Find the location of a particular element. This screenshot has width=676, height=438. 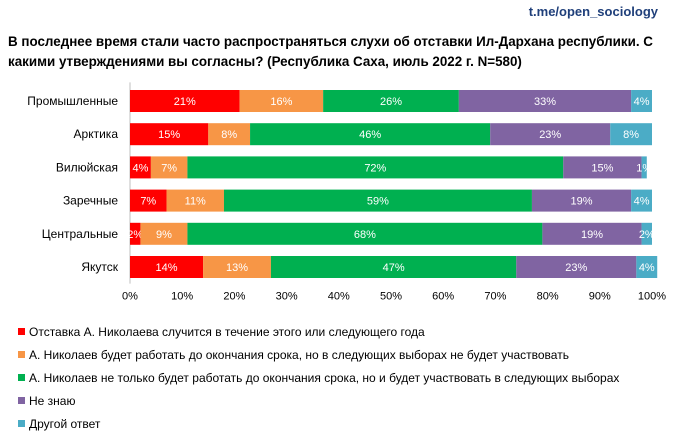

data-label: 21% is located at coordinates (185, 102).